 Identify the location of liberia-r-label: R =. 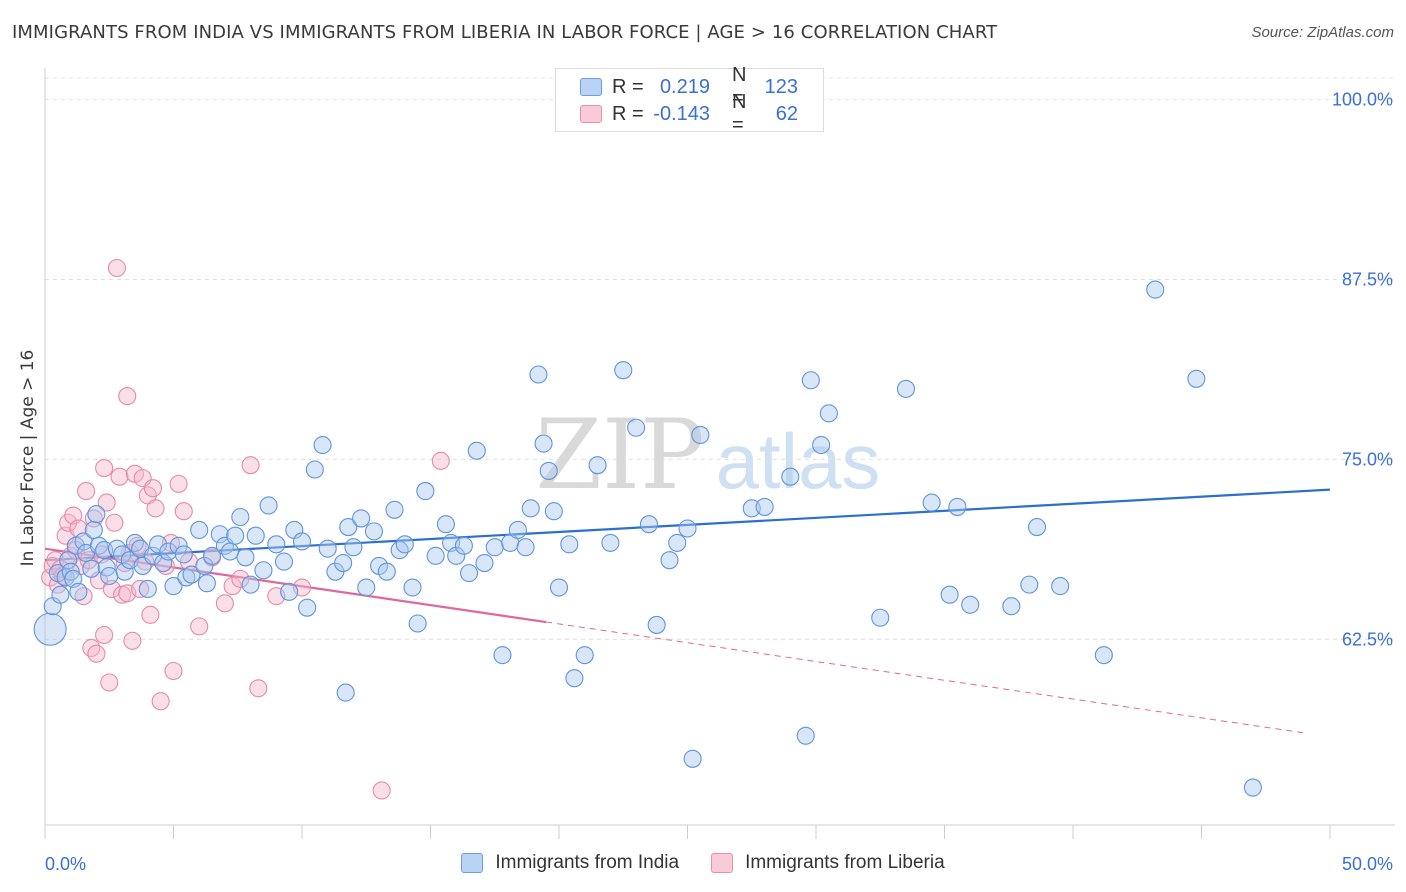
(628, 113).